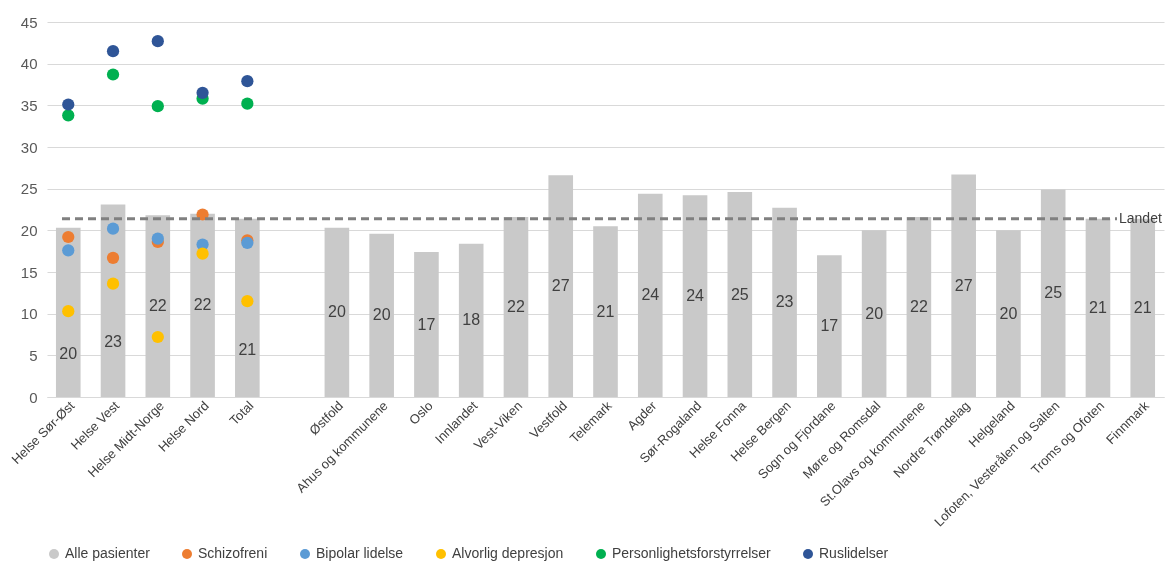 The image size is (1174, 569). I want to click on y-tick-label: 20, so click(29, 230).